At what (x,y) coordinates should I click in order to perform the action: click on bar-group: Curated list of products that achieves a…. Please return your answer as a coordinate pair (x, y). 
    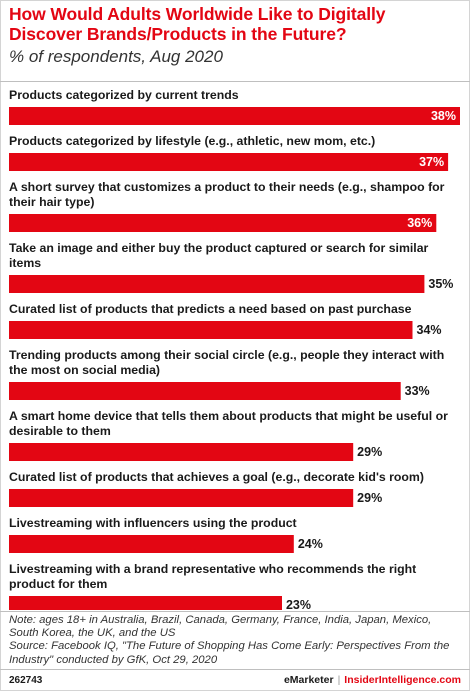
    Looking at the image, I should click on (216, 488).